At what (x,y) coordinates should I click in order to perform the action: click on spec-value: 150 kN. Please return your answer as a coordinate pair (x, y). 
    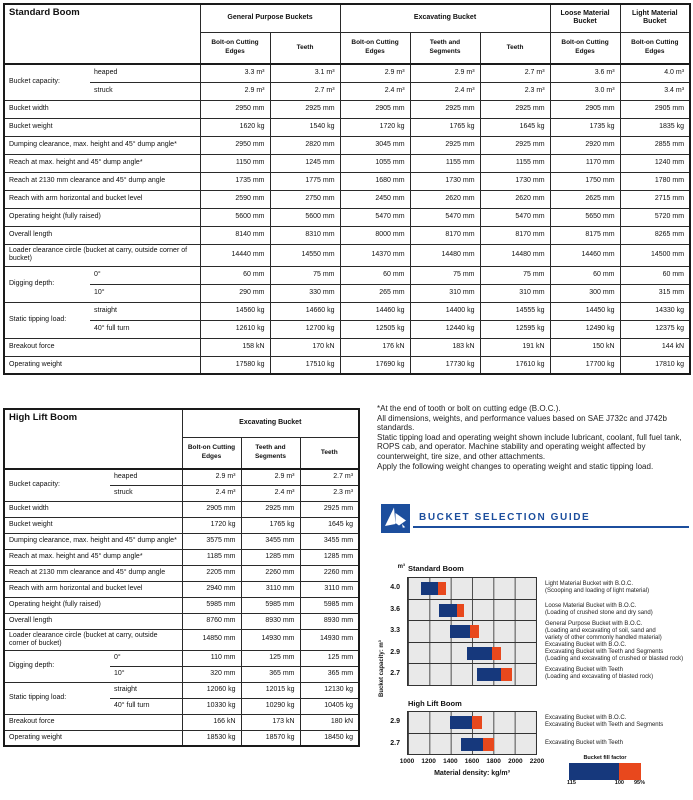
    Looking at the image, I should click on (585, 347).